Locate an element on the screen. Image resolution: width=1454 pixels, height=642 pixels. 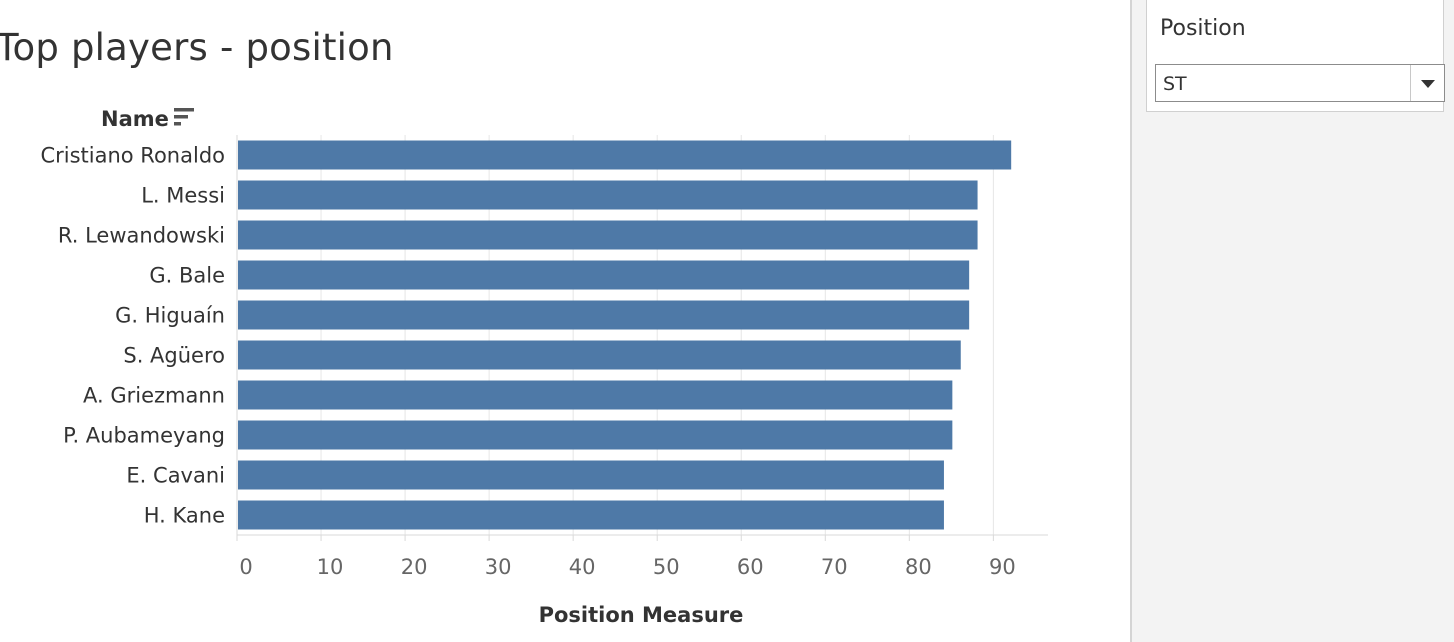
position-filter-card: Position ST is located at coordinates (1295, 56).